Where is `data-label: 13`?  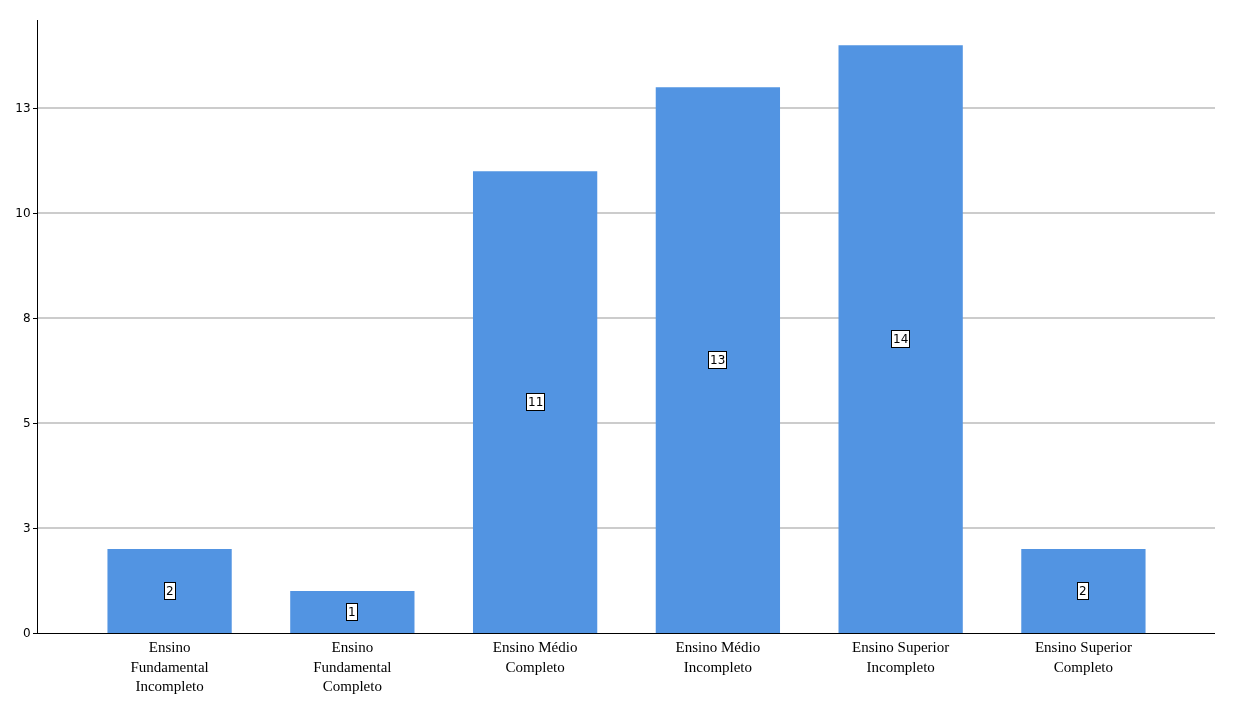 data-label: 13 is located at coordinates (718, 360).